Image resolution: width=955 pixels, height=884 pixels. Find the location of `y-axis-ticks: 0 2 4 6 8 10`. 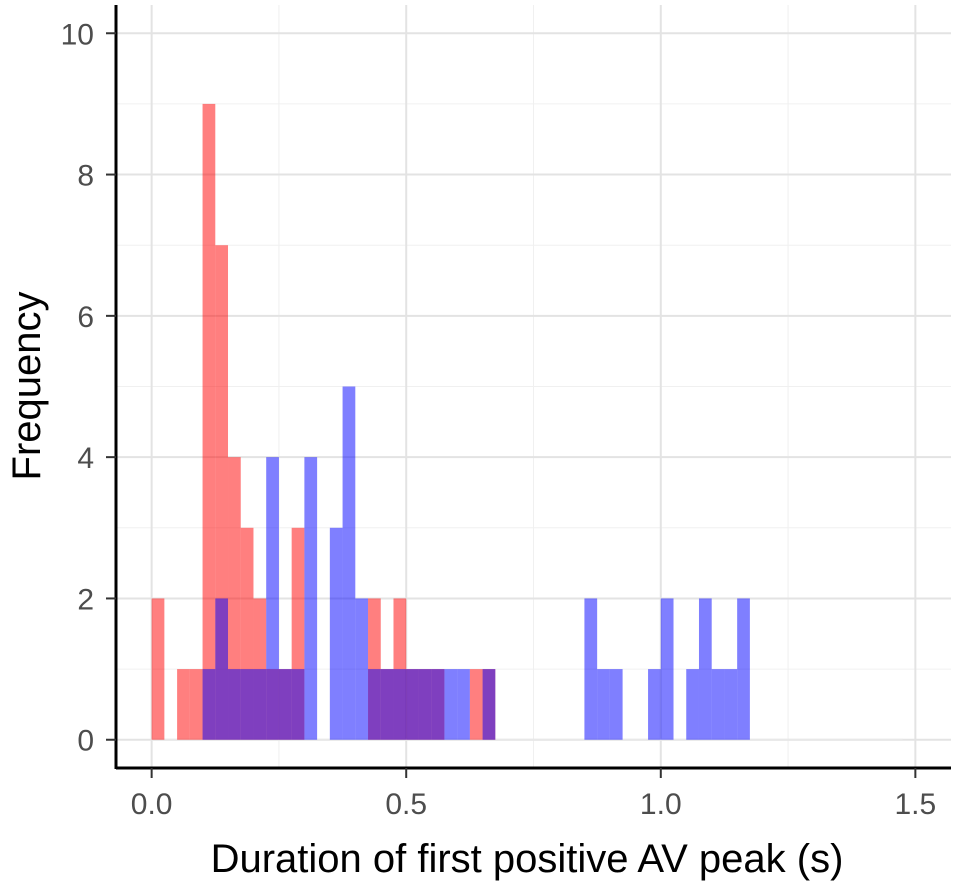

y-axis-ticks: 0 2 4 6 8 10 is located at coordinates (88, 388).